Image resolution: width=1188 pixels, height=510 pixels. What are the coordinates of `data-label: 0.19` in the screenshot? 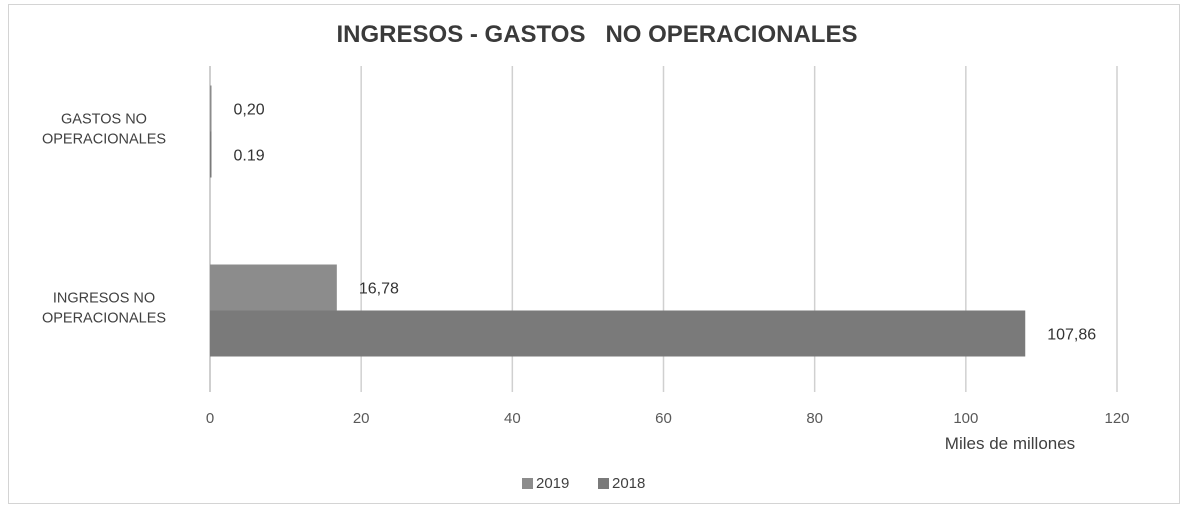 It's located at (249, 156).